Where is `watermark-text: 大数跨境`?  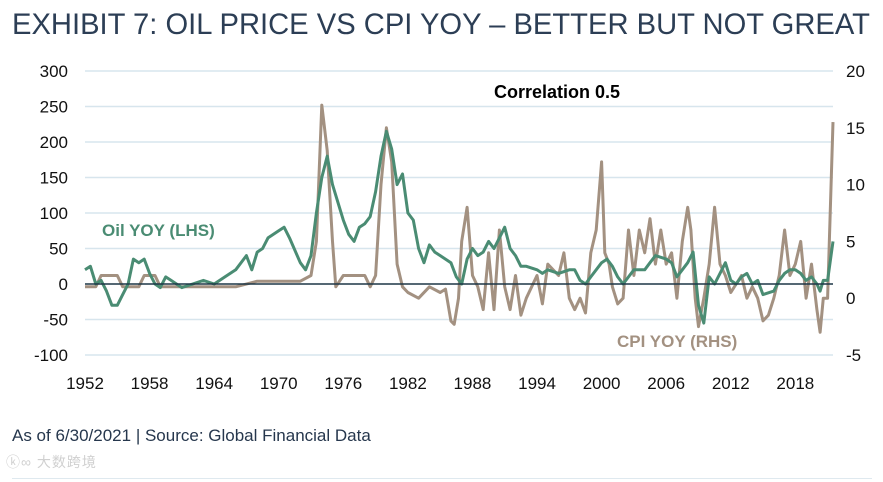 watermark-text: 大数跨境 is located at coordinates (66, 462).